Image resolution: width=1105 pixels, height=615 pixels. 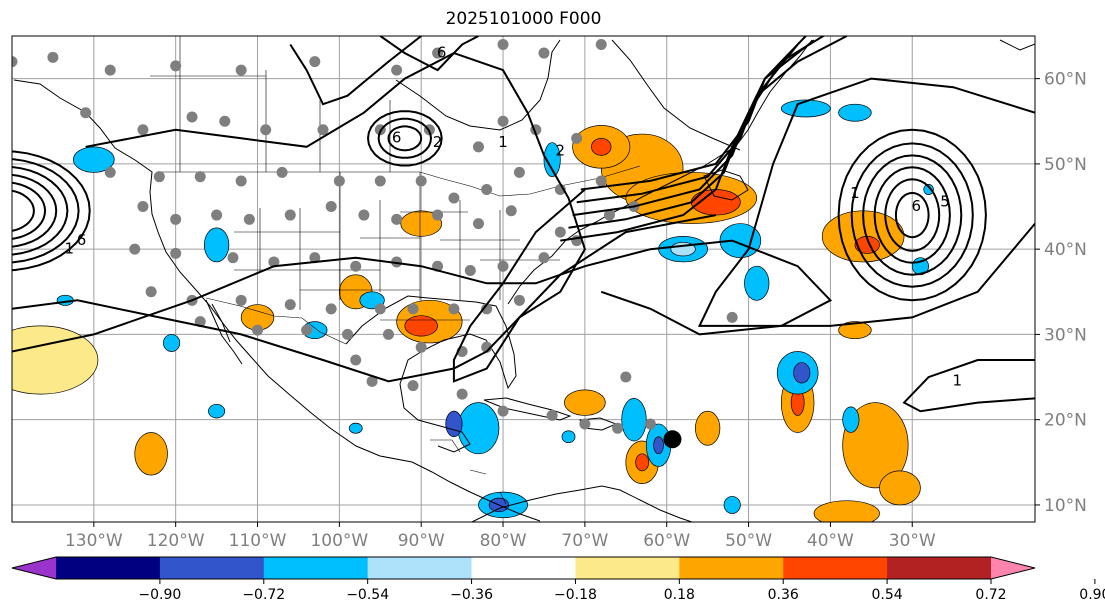 I want to click on coastline-labrador, so click(x=676, y=95).